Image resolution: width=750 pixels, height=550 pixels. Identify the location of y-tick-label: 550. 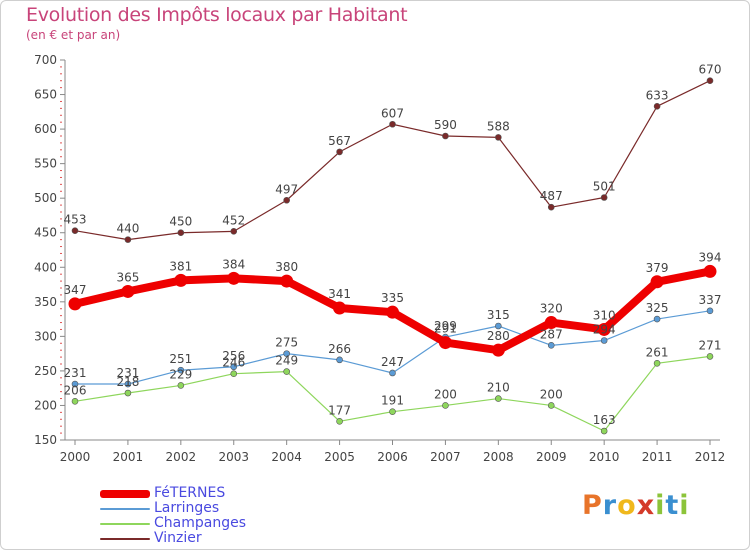
(45, 164).